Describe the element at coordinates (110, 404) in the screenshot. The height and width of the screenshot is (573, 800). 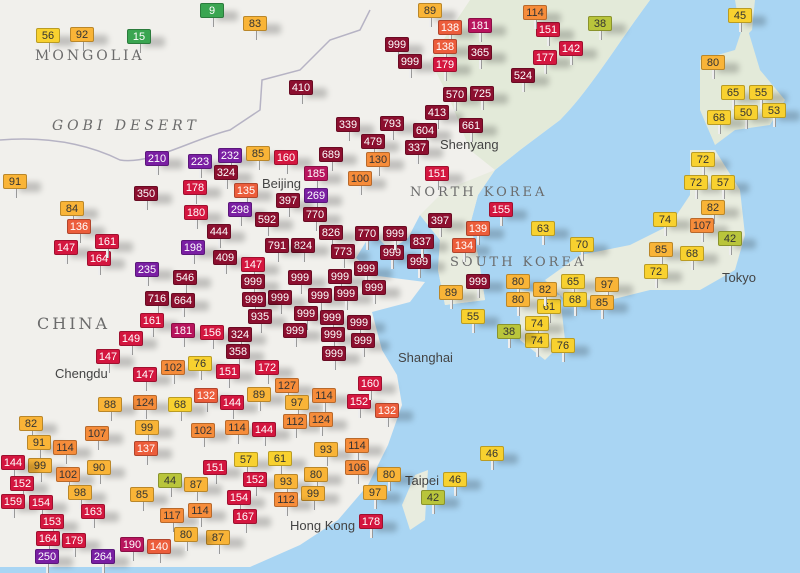
I see `aqi-value-label: 88` at that location.